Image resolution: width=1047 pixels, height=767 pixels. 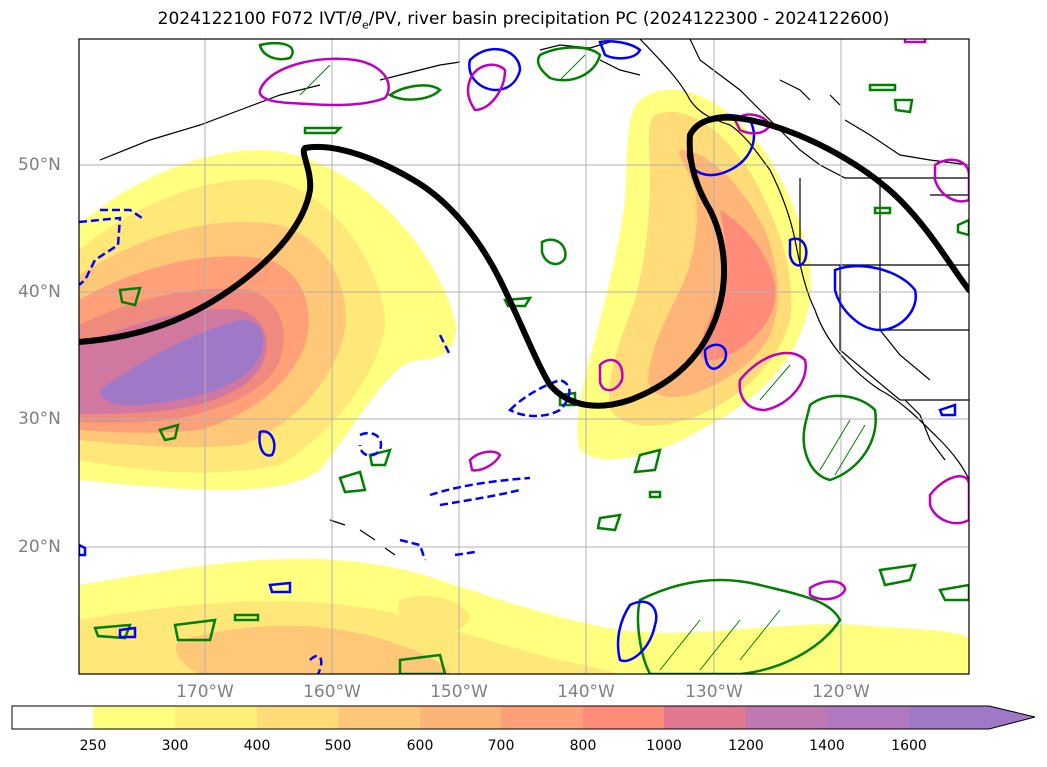 I want to click on lon-label-170w: 170°W, so click(x=205, y=692).